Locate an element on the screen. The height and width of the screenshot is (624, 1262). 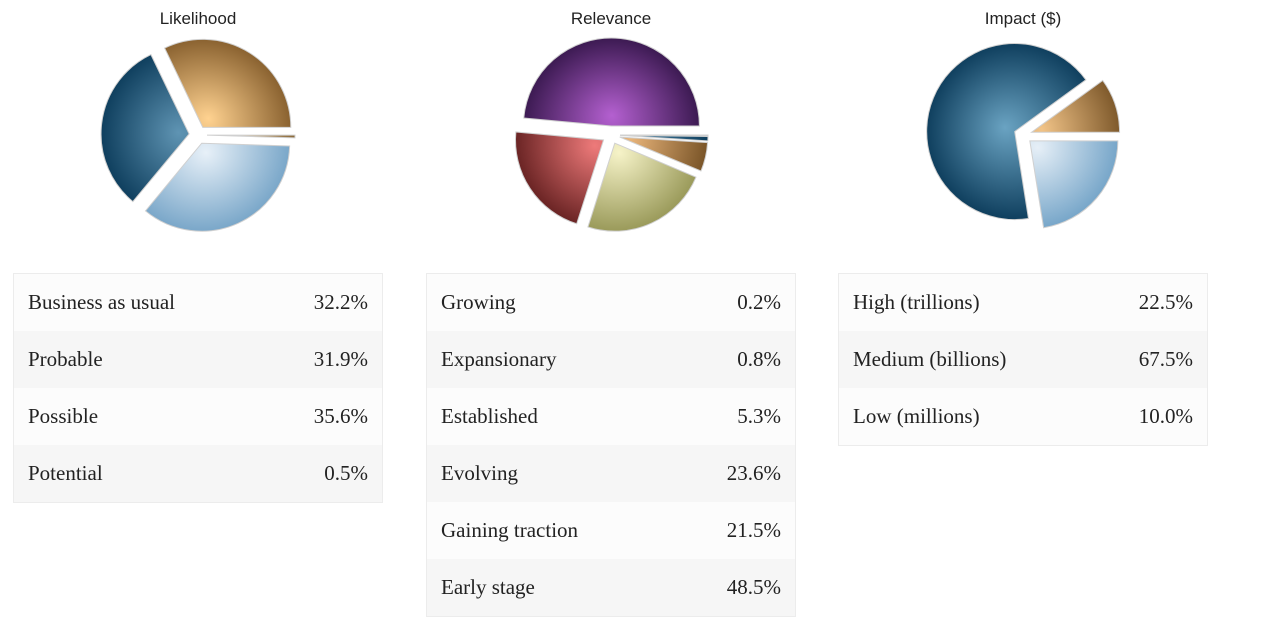
legend-label: Early stage is located at coordinates (549, 588).